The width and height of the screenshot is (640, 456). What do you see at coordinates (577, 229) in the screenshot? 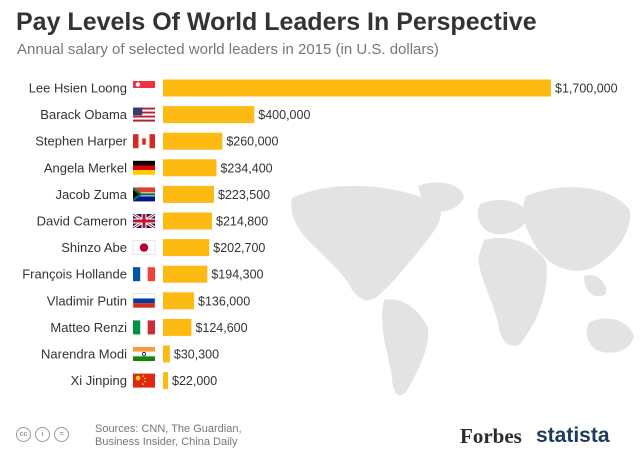
I see `map-asia` at bounding box center [577, 229].